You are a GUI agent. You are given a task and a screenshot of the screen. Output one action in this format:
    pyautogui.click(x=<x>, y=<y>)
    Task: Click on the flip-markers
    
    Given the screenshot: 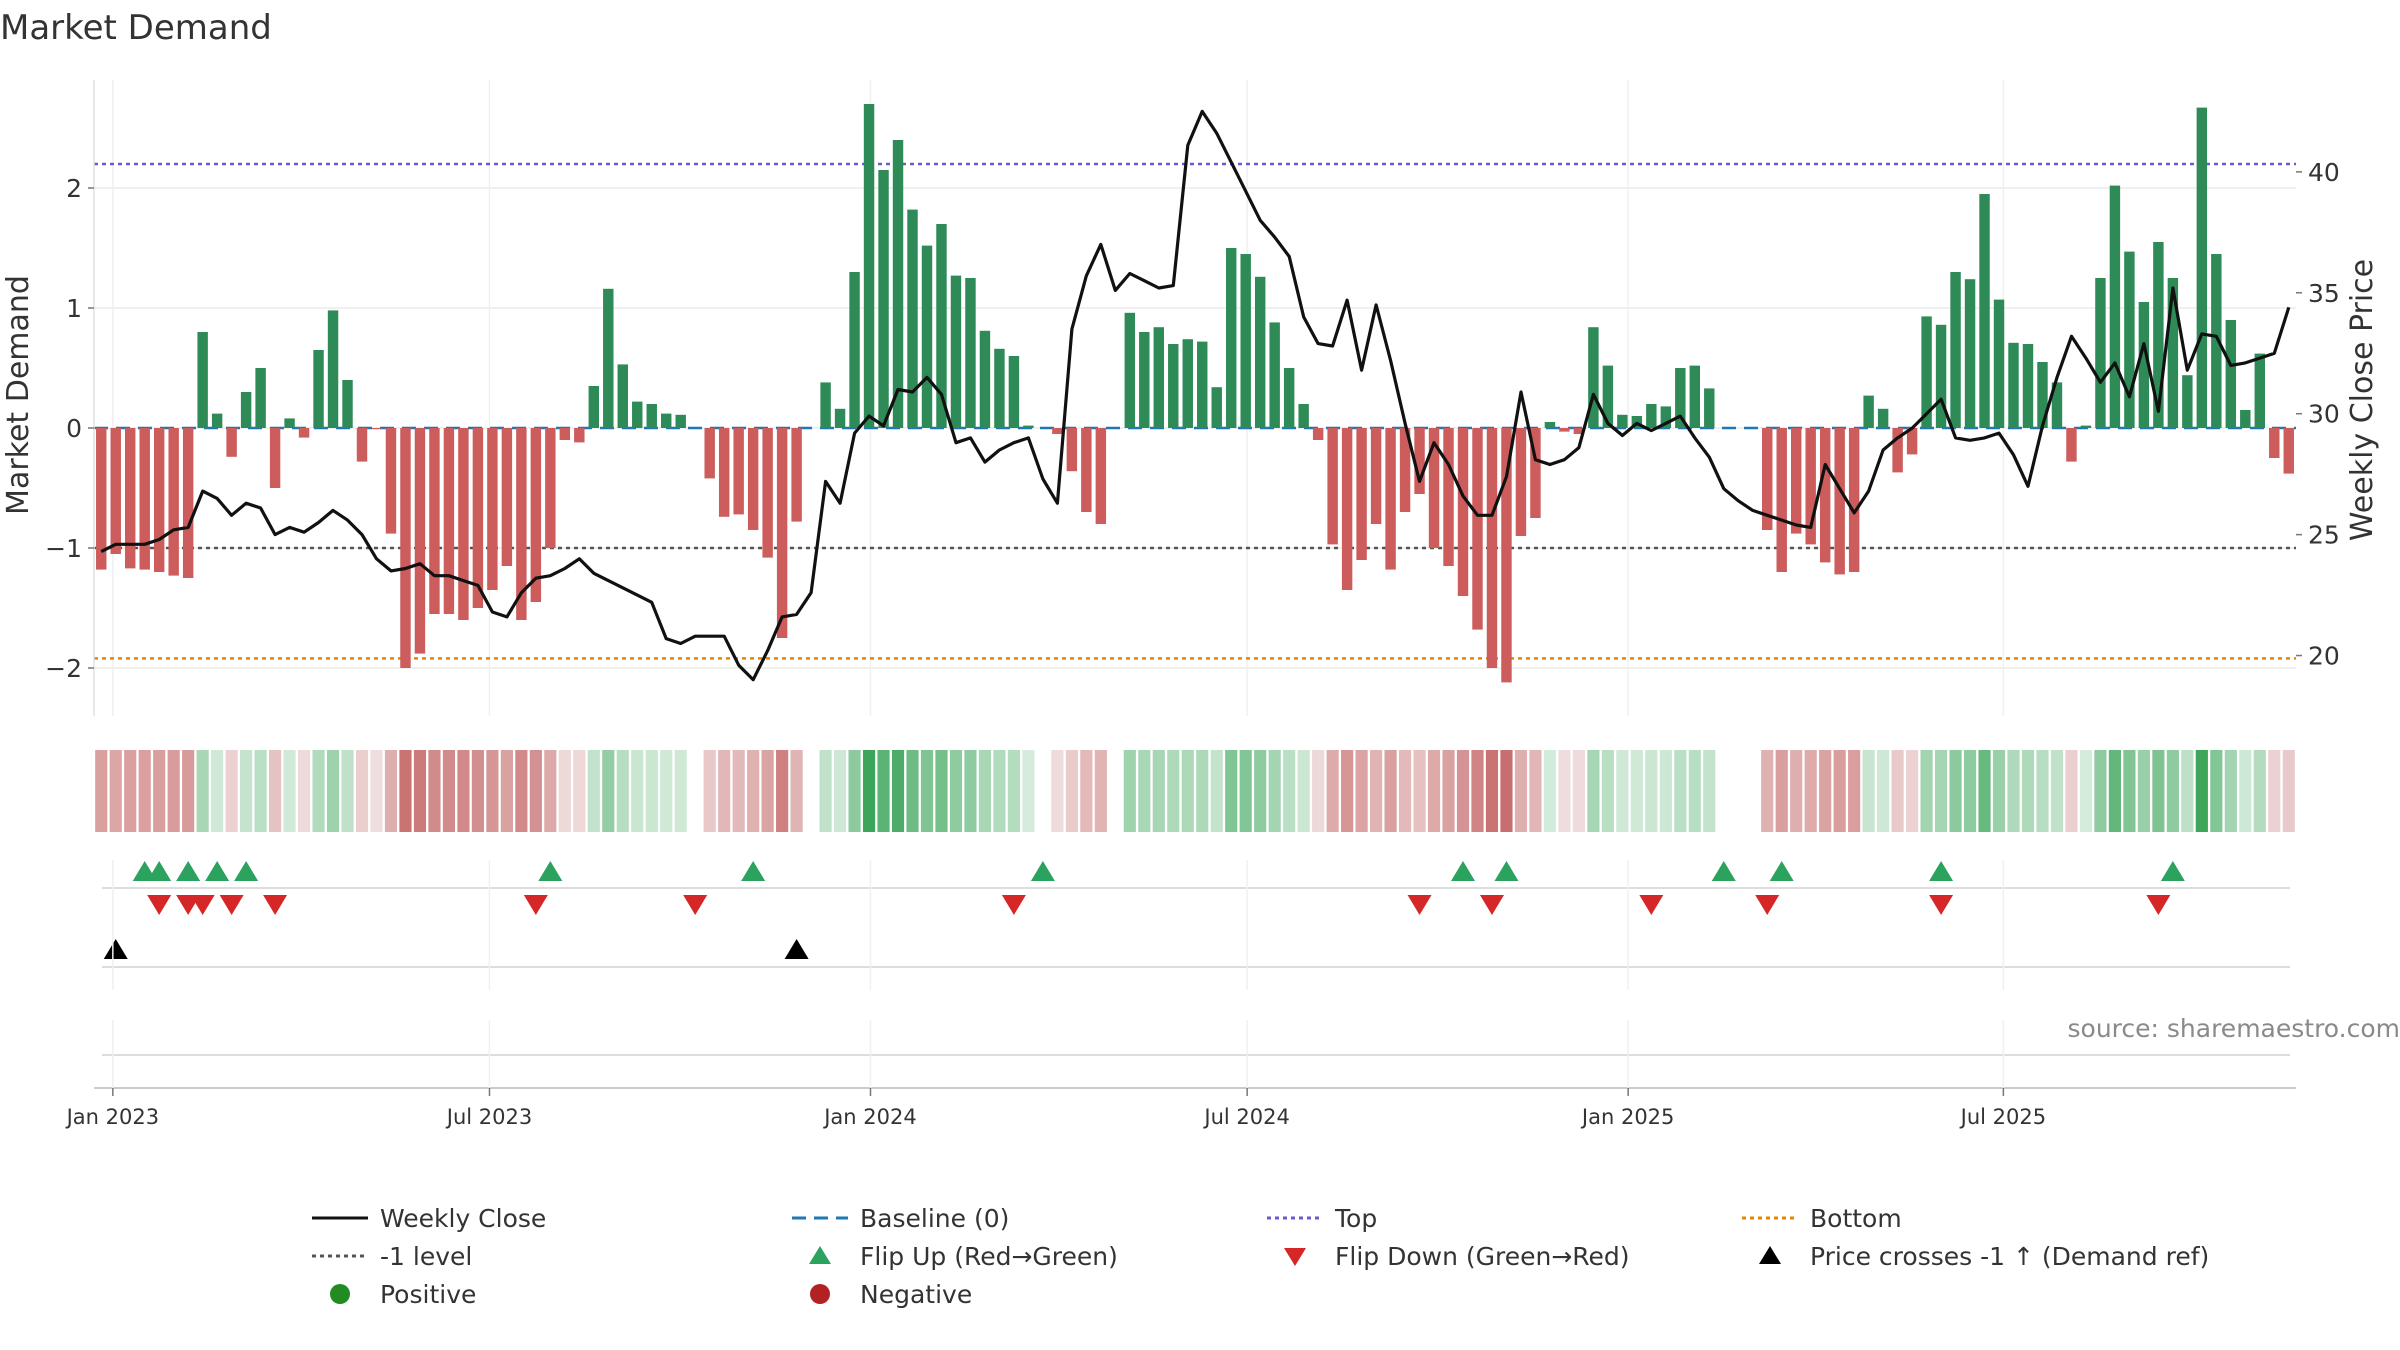 What is the action you would take?
    pyautogui.click(x=1196, y=888)
    